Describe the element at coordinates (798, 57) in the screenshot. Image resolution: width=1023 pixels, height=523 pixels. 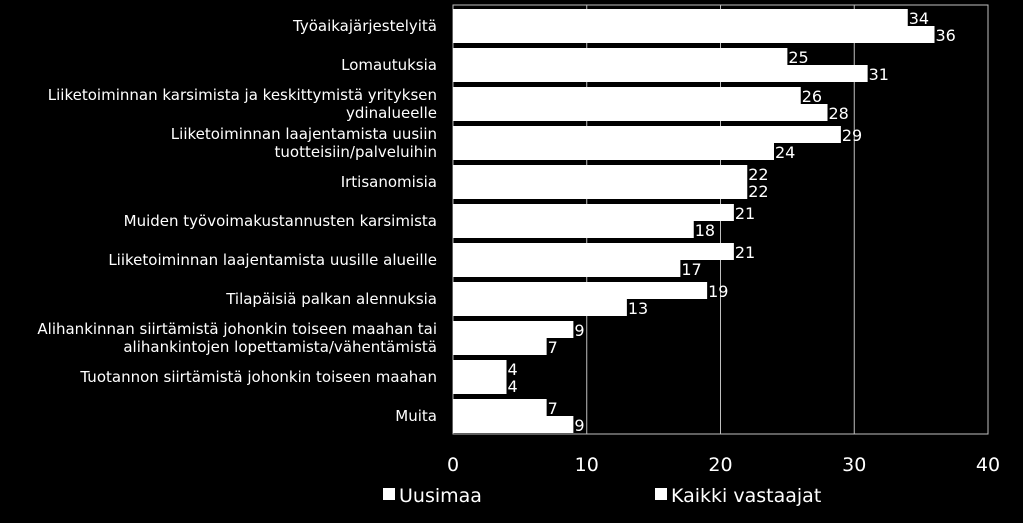
I see `value-label-uusimaa-1: 25` at that location.